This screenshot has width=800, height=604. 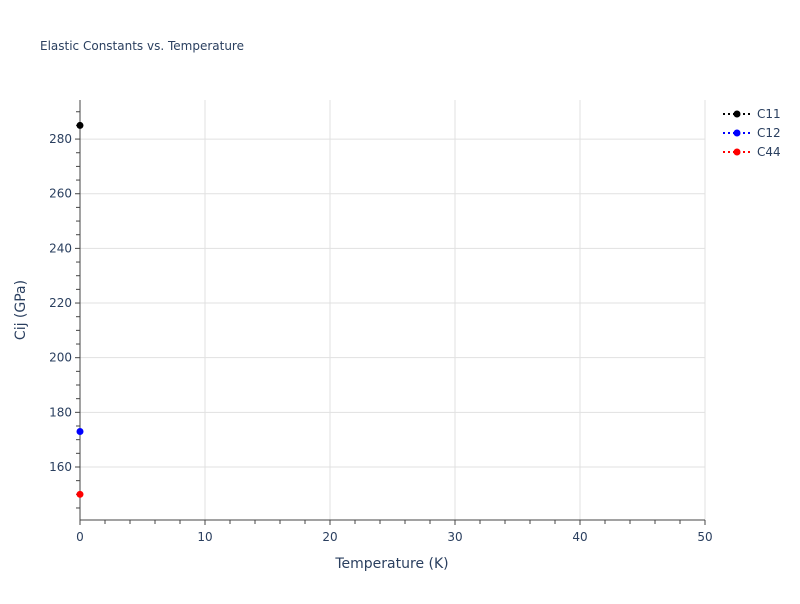 What do you see at coordinates (737, 133) in the screenshot?
I see `legend-marker-c12` at bounding box center [737, 133].